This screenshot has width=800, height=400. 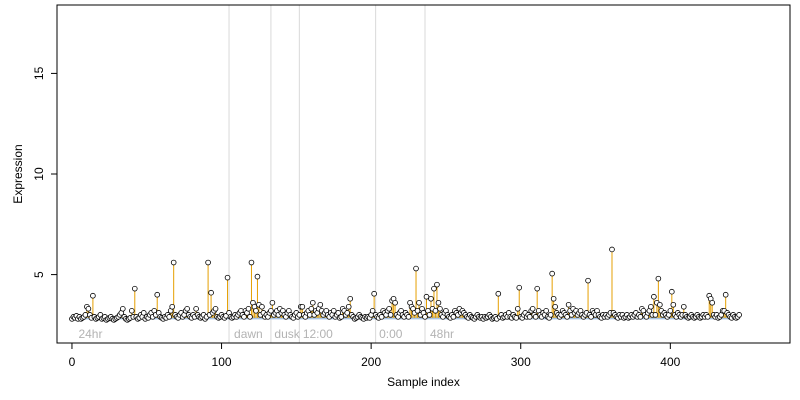 I want to click on y-tick-label-10: 10, so click(x=39, y=174).